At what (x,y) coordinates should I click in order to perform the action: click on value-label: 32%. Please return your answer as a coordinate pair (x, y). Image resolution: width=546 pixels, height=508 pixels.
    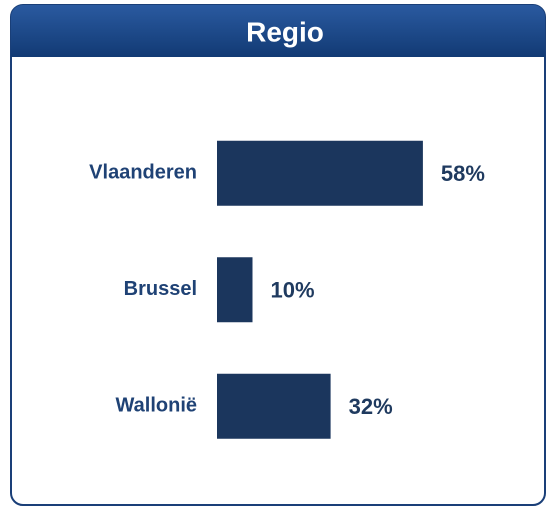
    Looking at the image, I should click on (371, 406).